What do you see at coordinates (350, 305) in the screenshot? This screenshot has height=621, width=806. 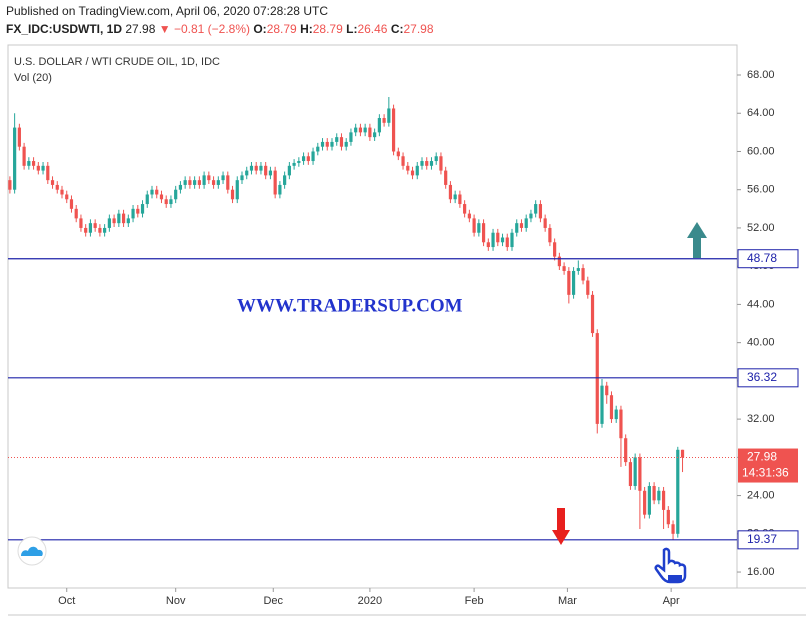 I see `watermark: WWW.TRADERSUP.COM` at bounding box center [350, 305].